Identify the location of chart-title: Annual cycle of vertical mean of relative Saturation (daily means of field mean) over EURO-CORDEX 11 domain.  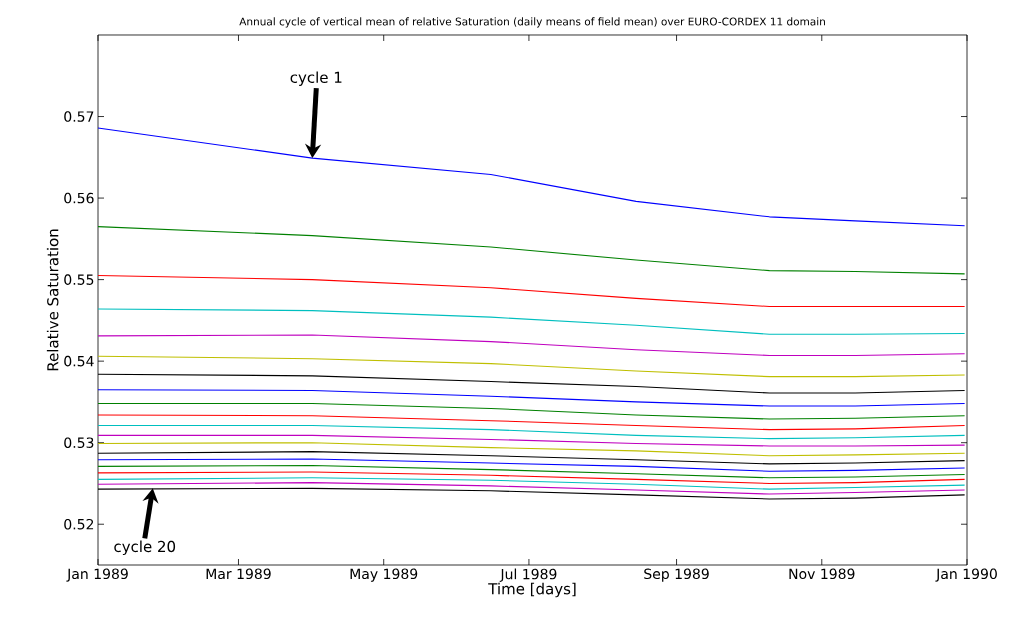
(532, 22).